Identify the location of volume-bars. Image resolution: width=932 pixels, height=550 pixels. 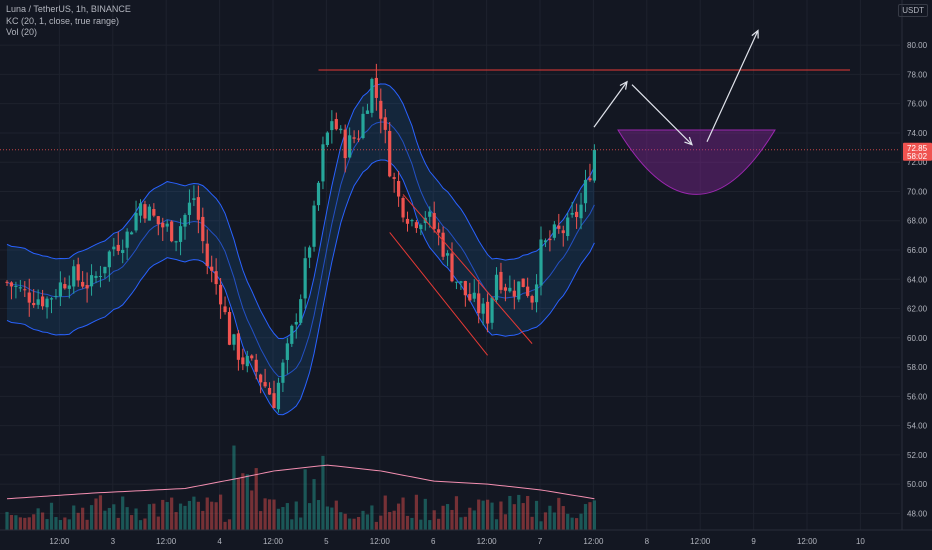
(300, 487).